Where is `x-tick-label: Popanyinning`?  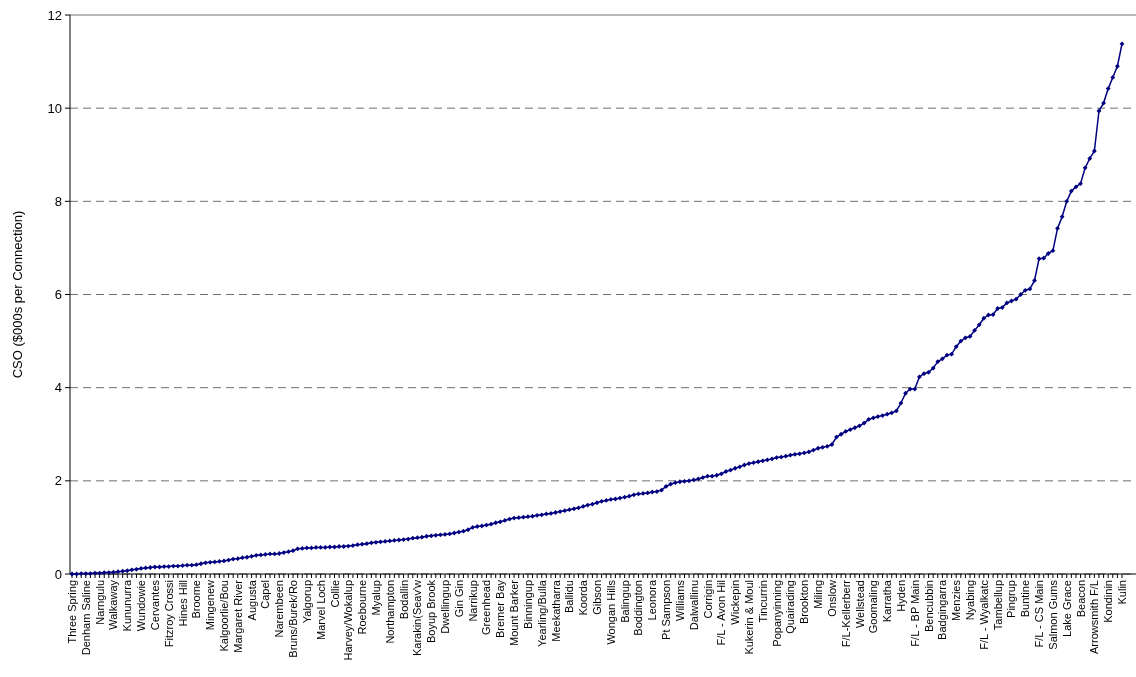 x-tick-label: Popanyinning is located at coordinates (776, 613).